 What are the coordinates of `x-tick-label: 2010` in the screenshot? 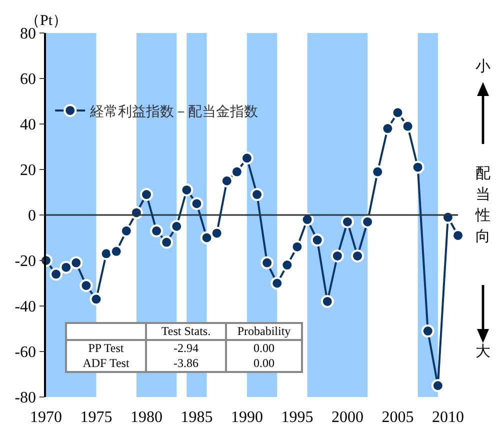 It's located at (448, 417).